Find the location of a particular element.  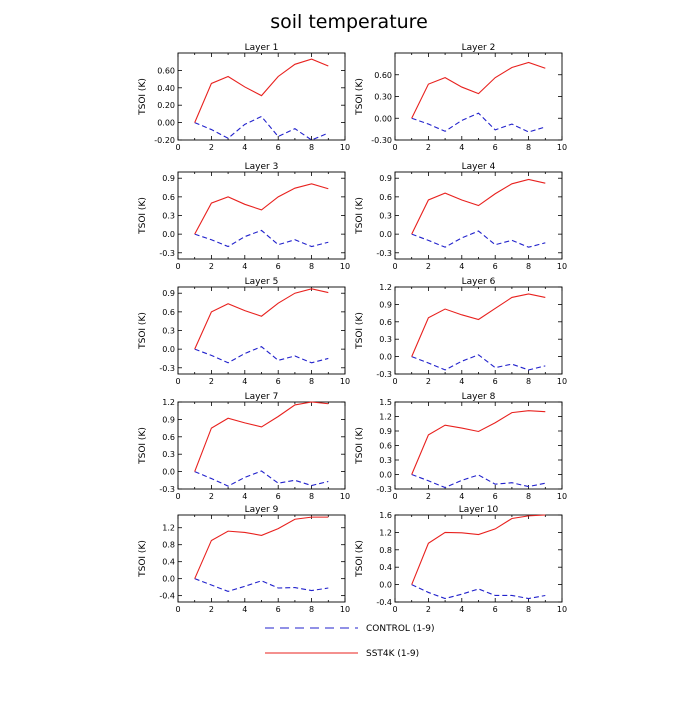

y-tick-label: 1.6 is located at coordinates (385, 515).